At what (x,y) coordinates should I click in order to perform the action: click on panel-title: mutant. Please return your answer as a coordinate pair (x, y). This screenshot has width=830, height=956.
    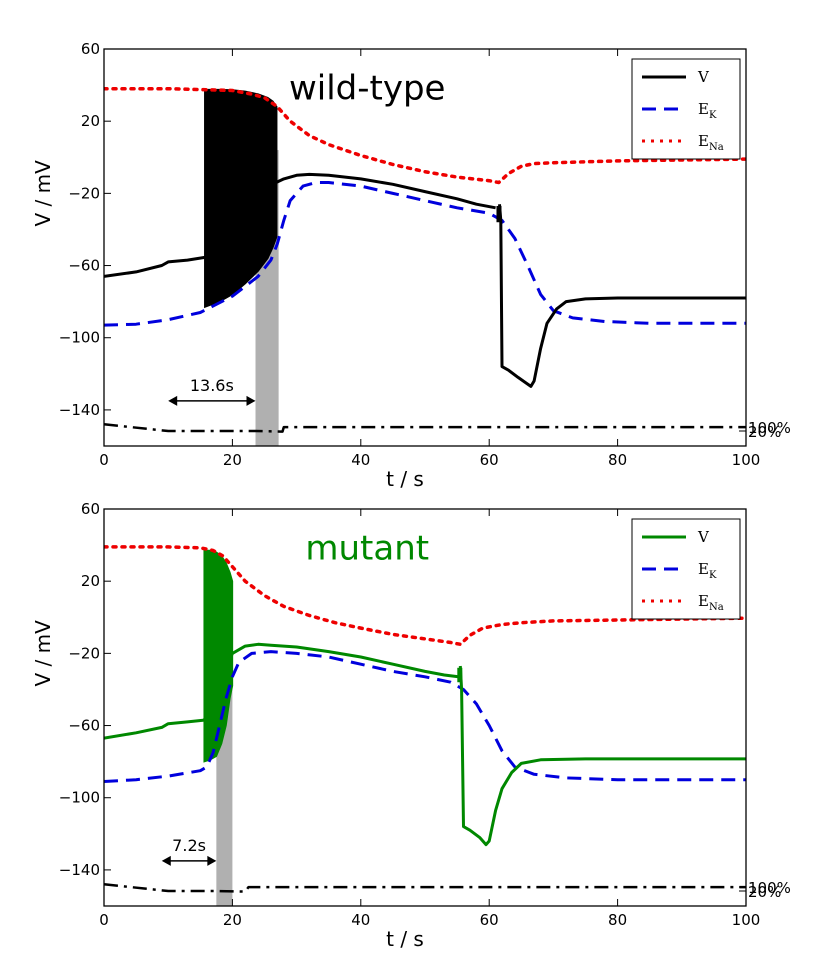
    Looking at the image, I should click on (367, 549).